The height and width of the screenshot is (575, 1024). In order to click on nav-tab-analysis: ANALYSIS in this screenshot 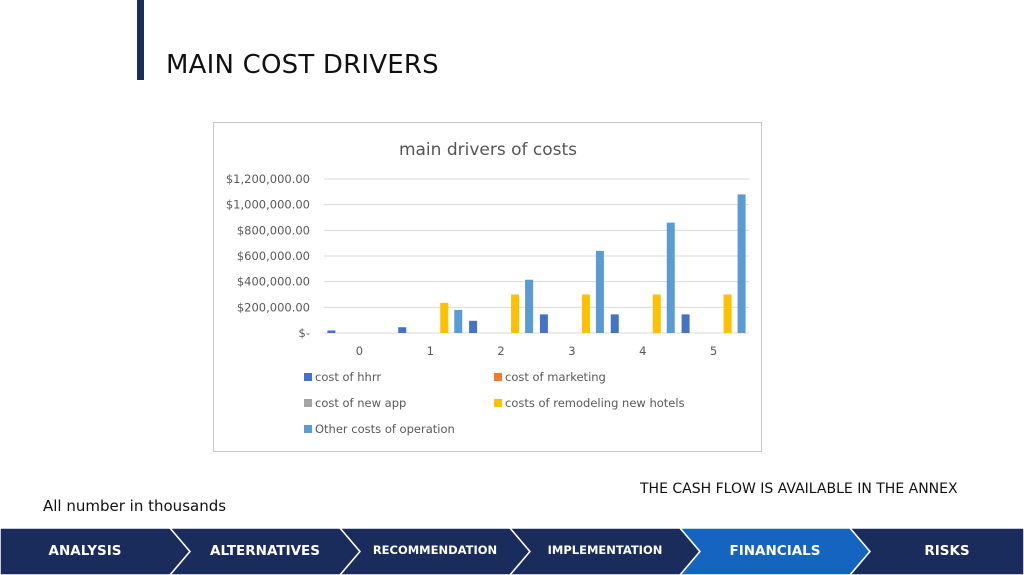, I will do `click(85, 551)`.